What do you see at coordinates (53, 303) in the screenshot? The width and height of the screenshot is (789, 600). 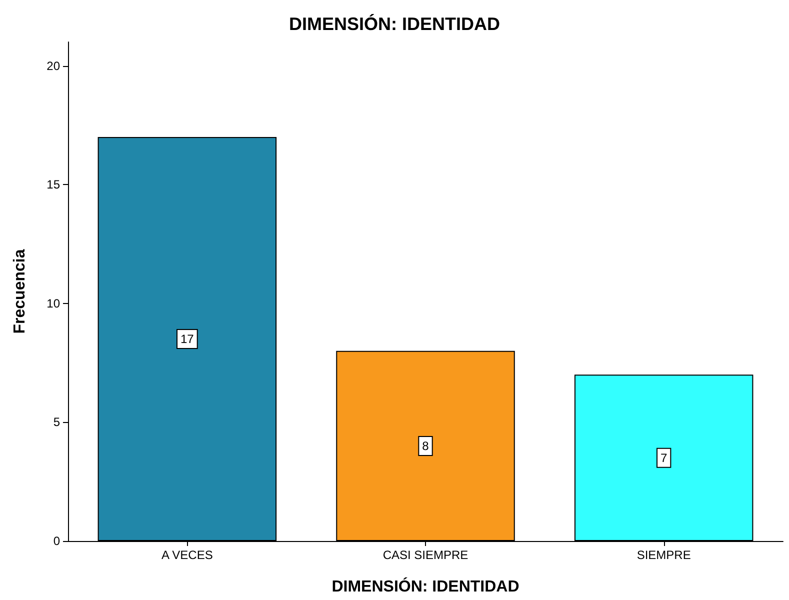 I see `y-tick-label: 10` at bounding box center [53, 303].